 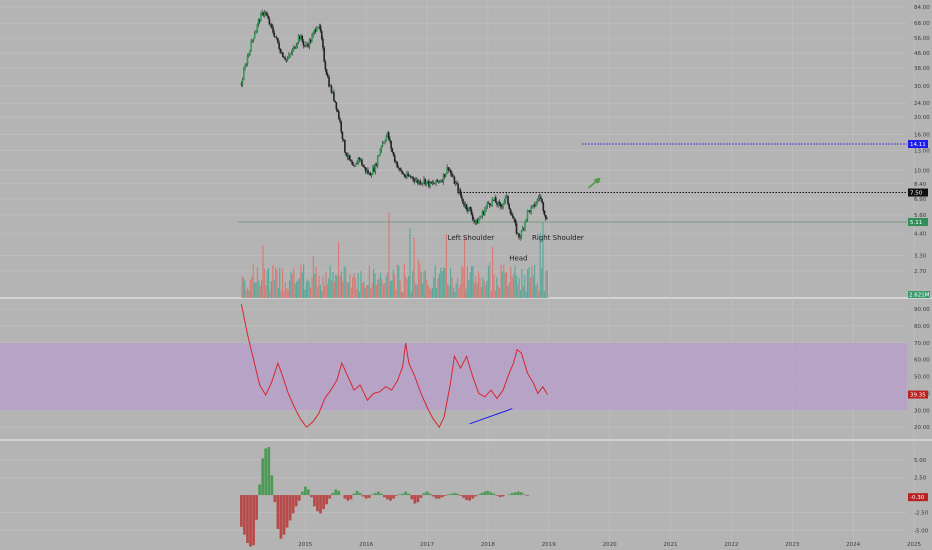 What do you see at coordinates (394, 366) in the screenshot?
I see `rsi-line` at bounding box center [394, 366].